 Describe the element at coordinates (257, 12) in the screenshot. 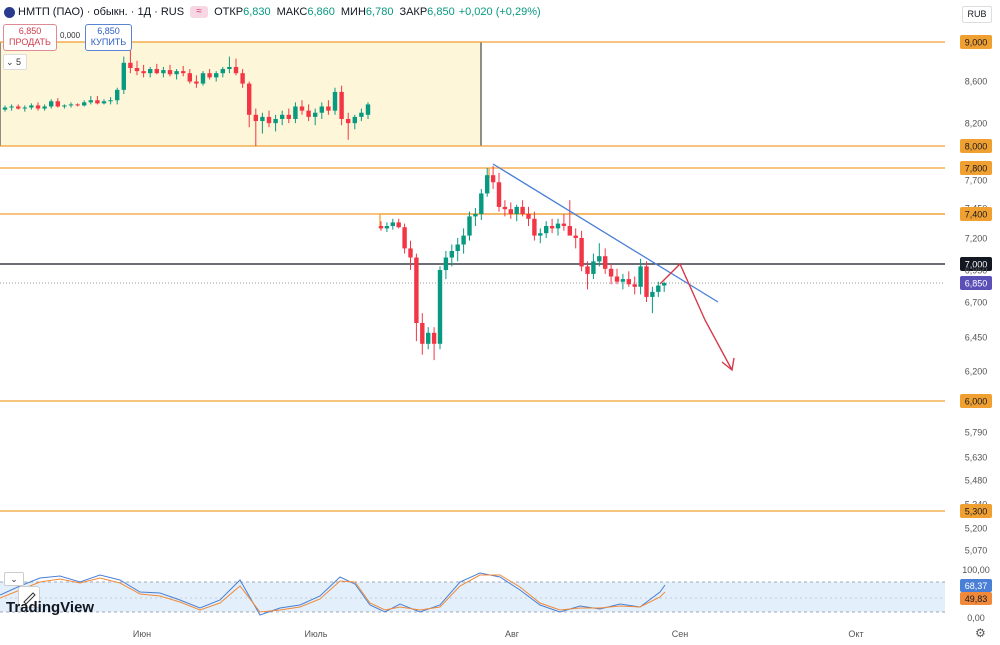

I see `open-value: 6,830` at that location.